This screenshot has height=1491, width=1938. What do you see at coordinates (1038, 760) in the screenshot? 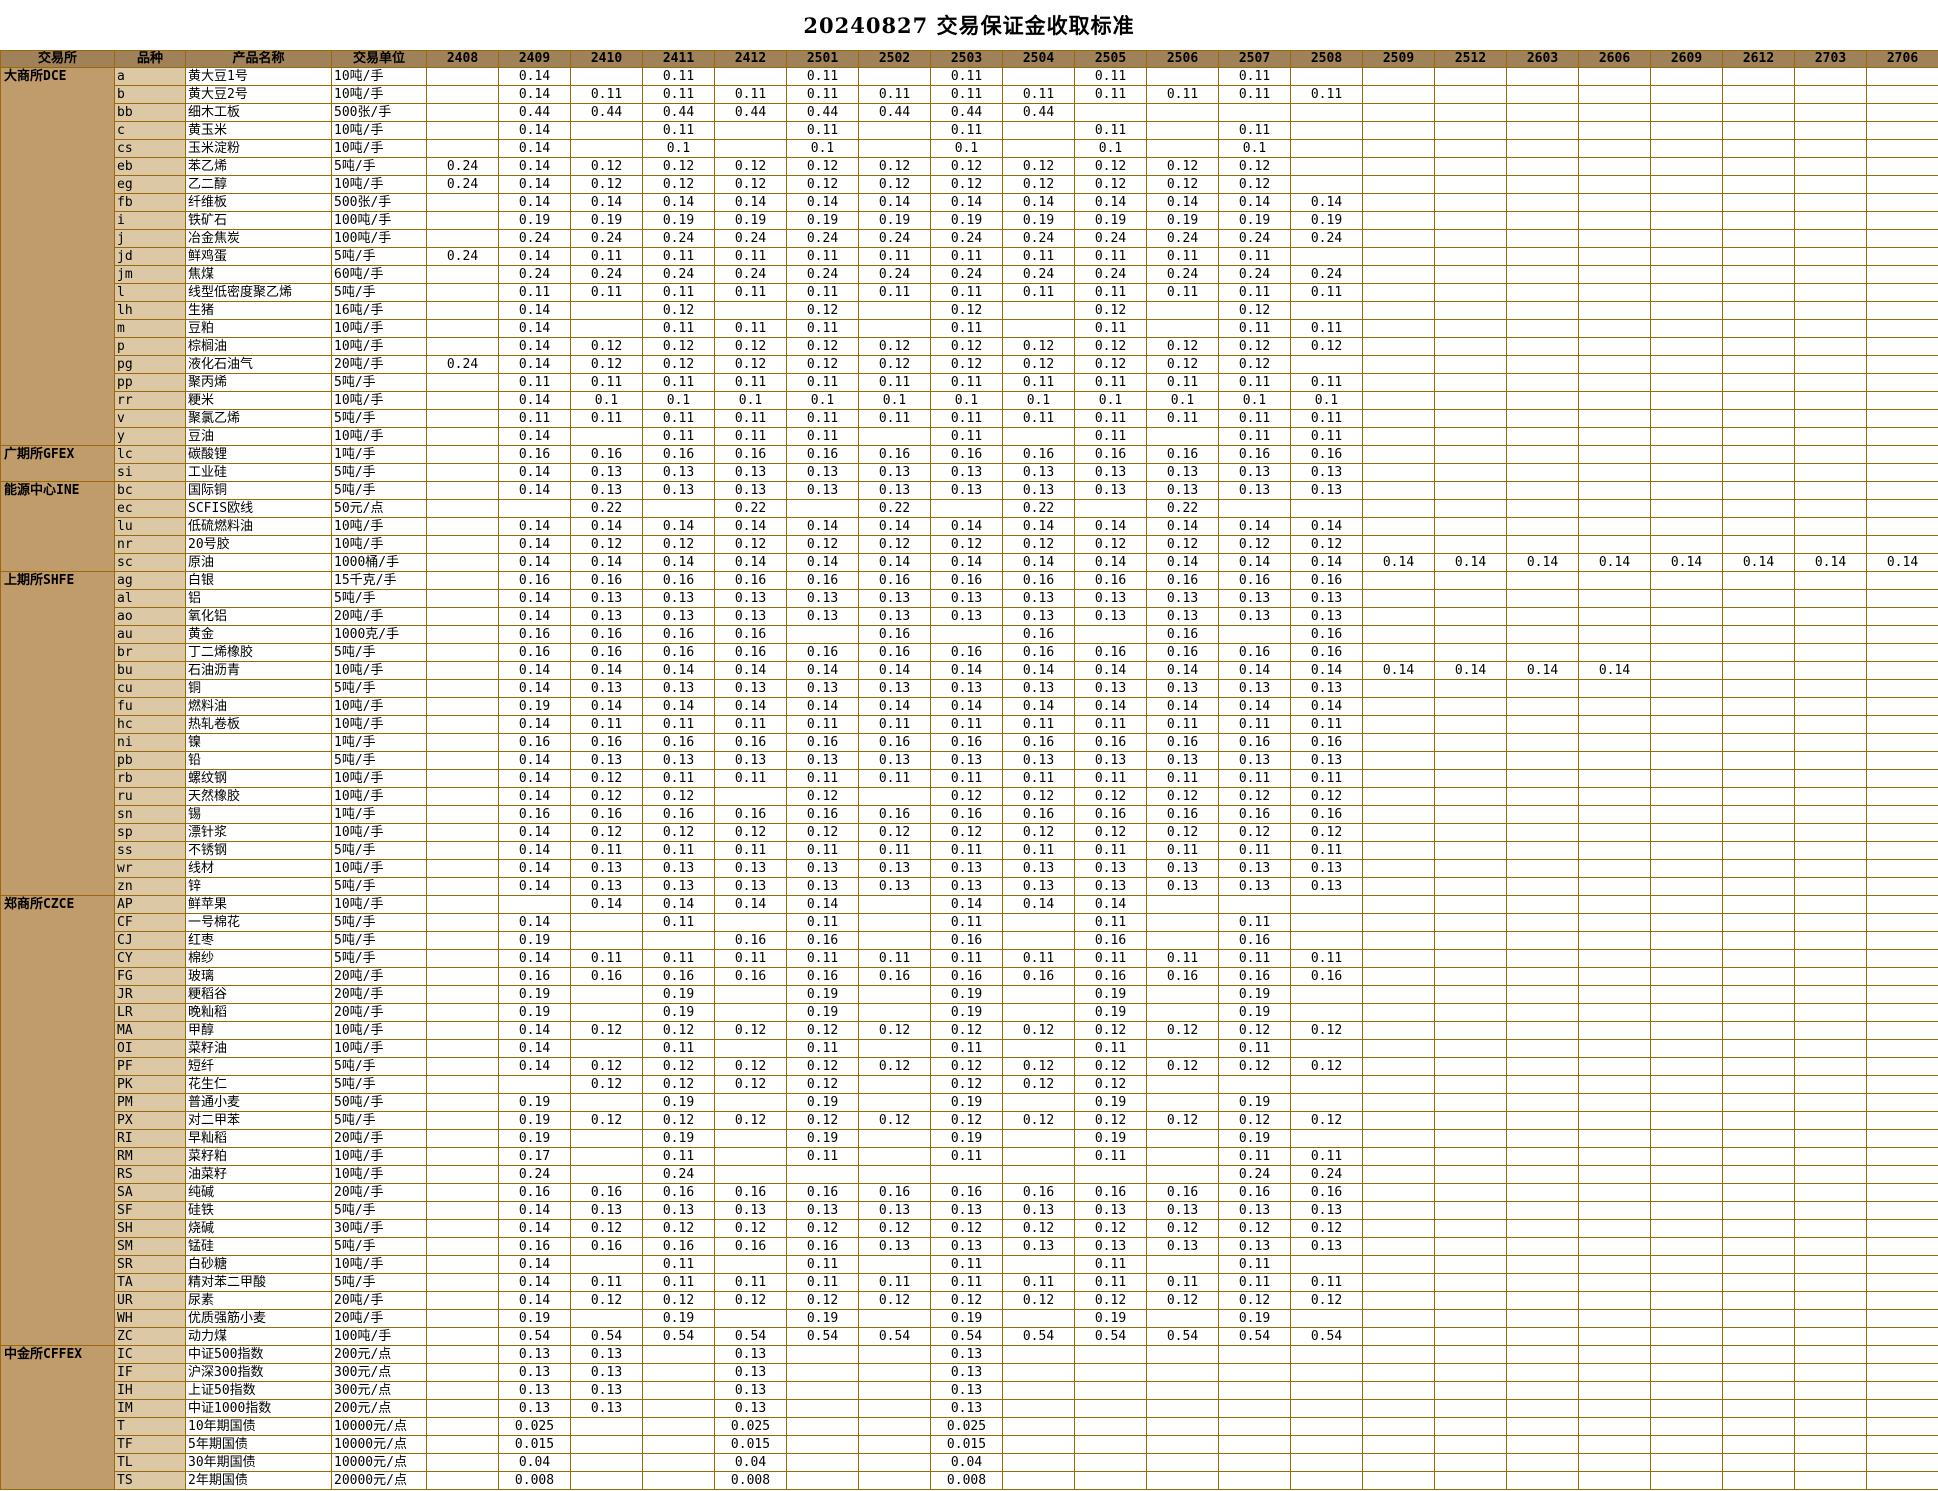
I see `margin-cell-2504: 0.13` at bounding box center [1038, 760].